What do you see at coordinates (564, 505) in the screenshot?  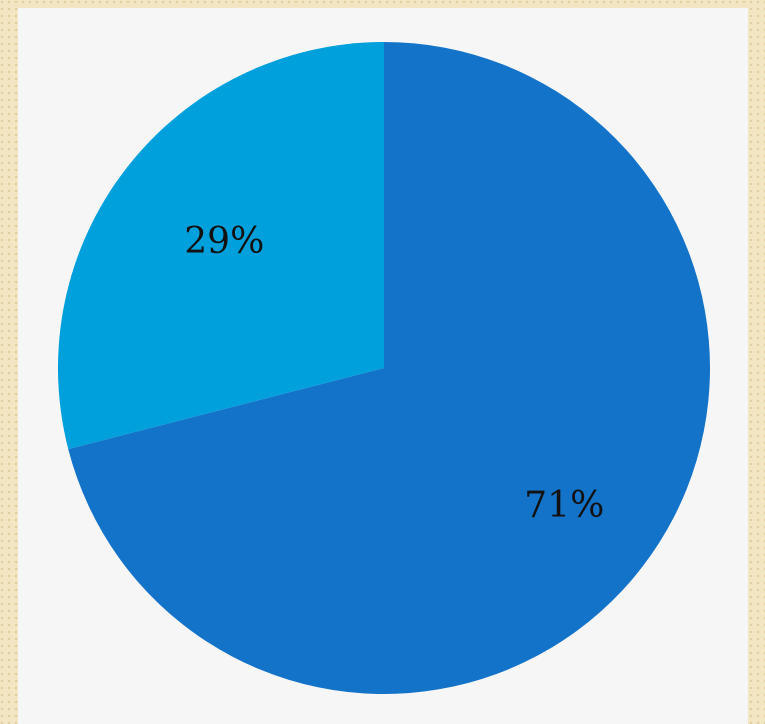 I see `slice-label-71-percent: 71%` at bounding box center [564, 505].